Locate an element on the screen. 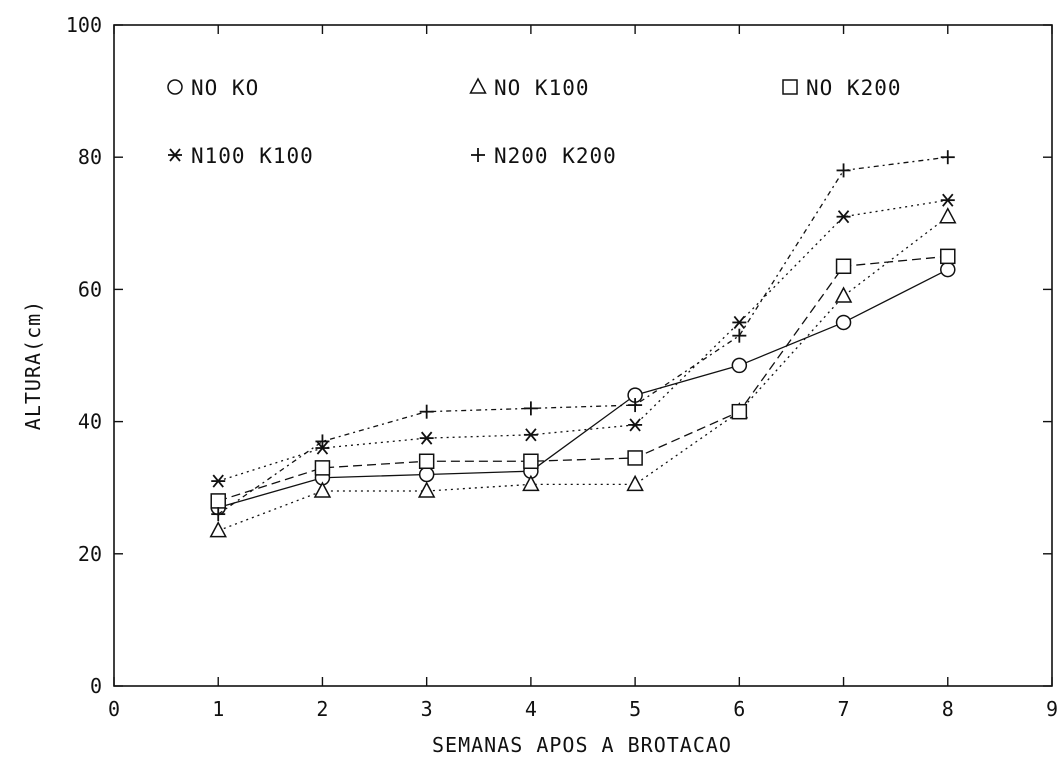 This screenshot has width=1058, height=761. x-tick-label: 5 is located at coordinates (635, 709).